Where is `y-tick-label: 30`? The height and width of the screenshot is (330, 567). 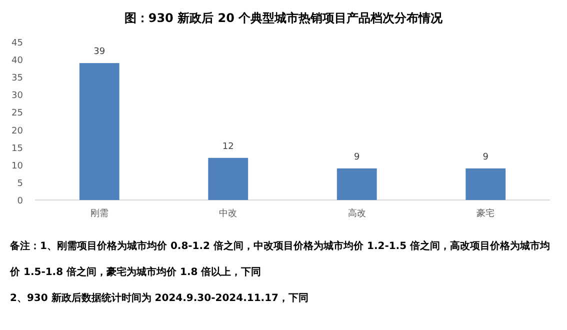 y-tick-label: 30 is located at coordinates (18, 96).